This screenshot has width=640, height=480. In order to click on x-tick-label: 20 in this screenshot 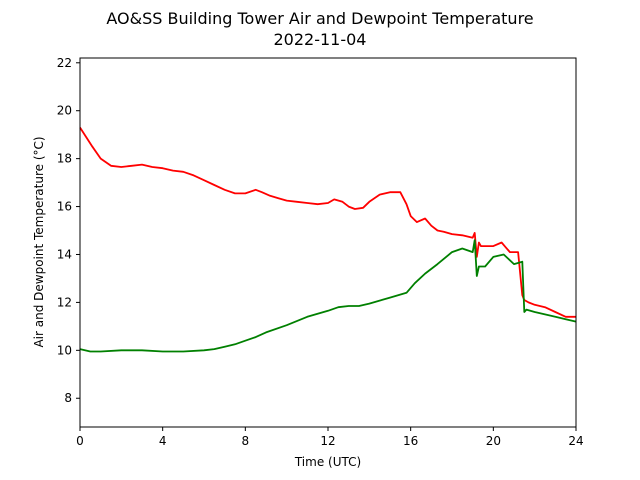, I will do `click(493, 441)`.